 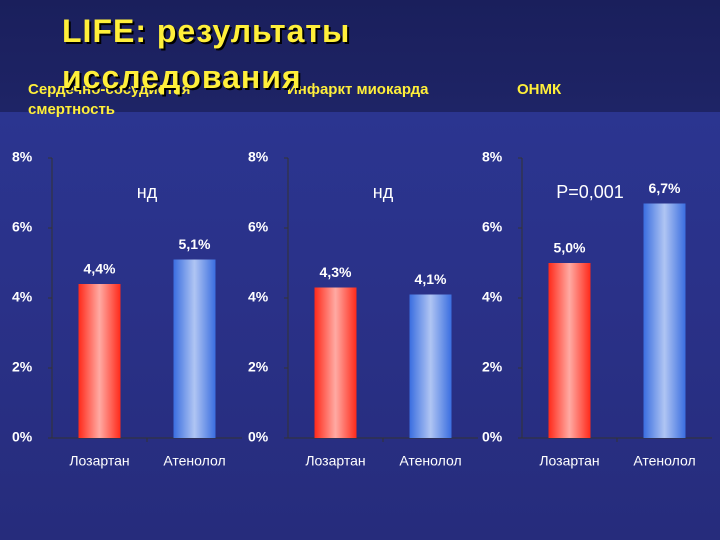 What do you see at coordinates (195, 244) in the screenshot?
I see `value-label: 5,1%` at bounding box center [195, 244].